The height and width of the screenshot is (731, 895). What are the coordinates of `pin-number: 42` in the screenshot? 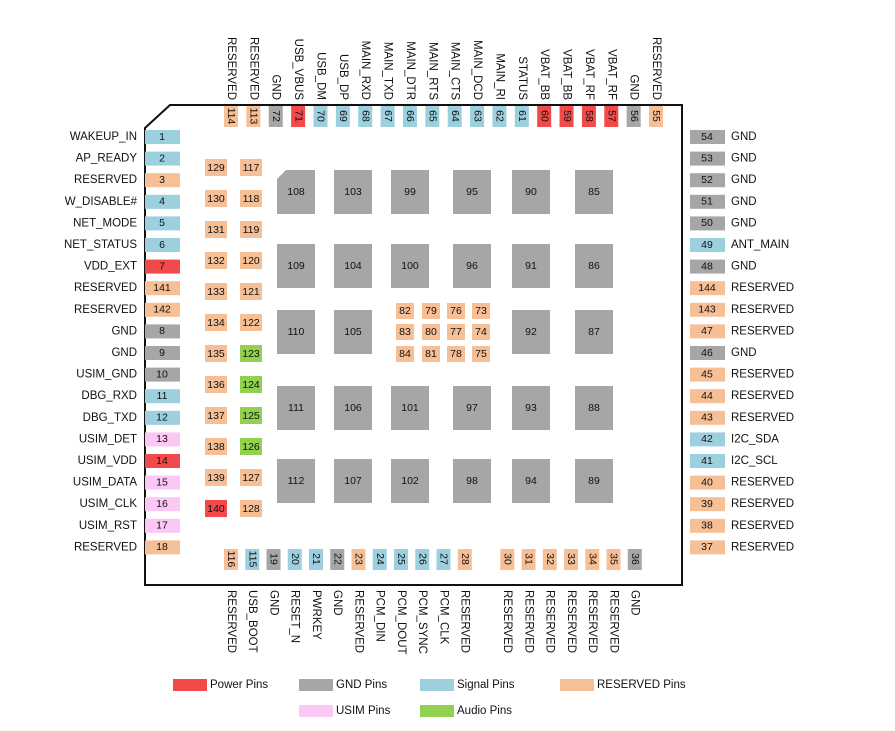 It's located at (707, 439).